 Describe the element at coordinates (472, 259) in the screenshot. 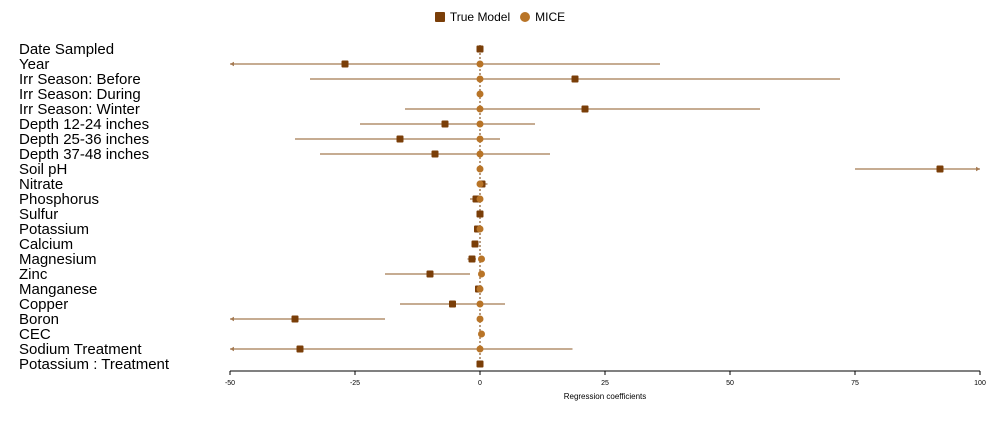

I see `true-model-point-magnesium` at that location.